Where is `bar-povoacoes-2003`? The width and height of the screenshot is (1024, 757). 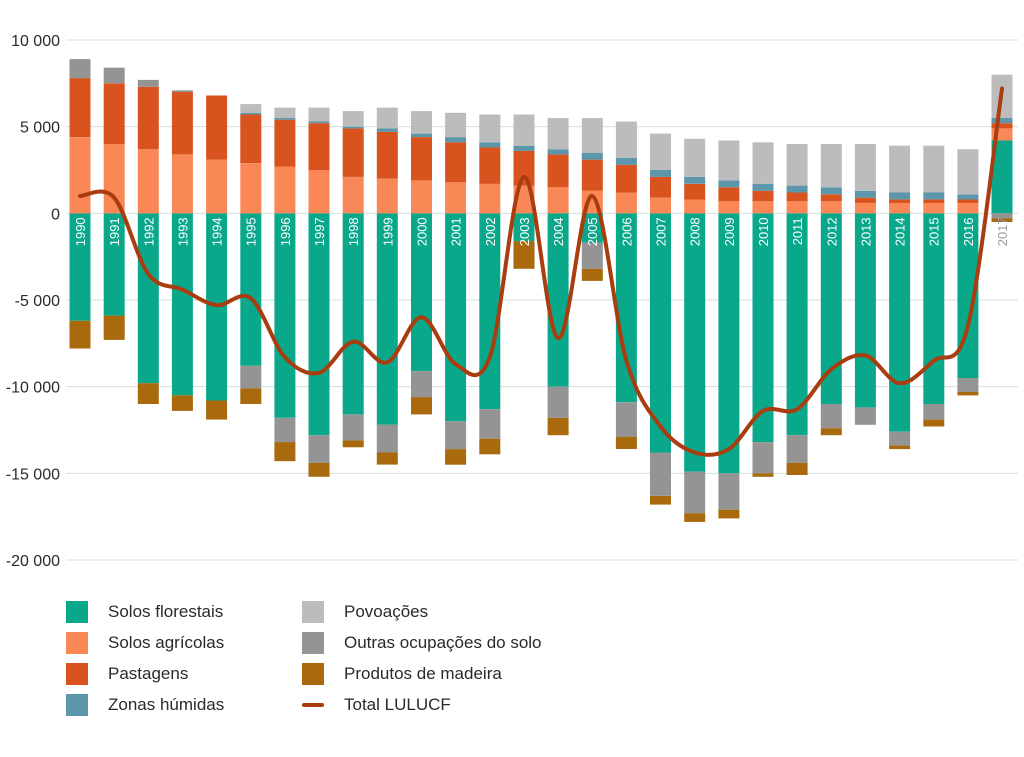
bar-povoacoes-2003 is located at coordinates (524, 130).